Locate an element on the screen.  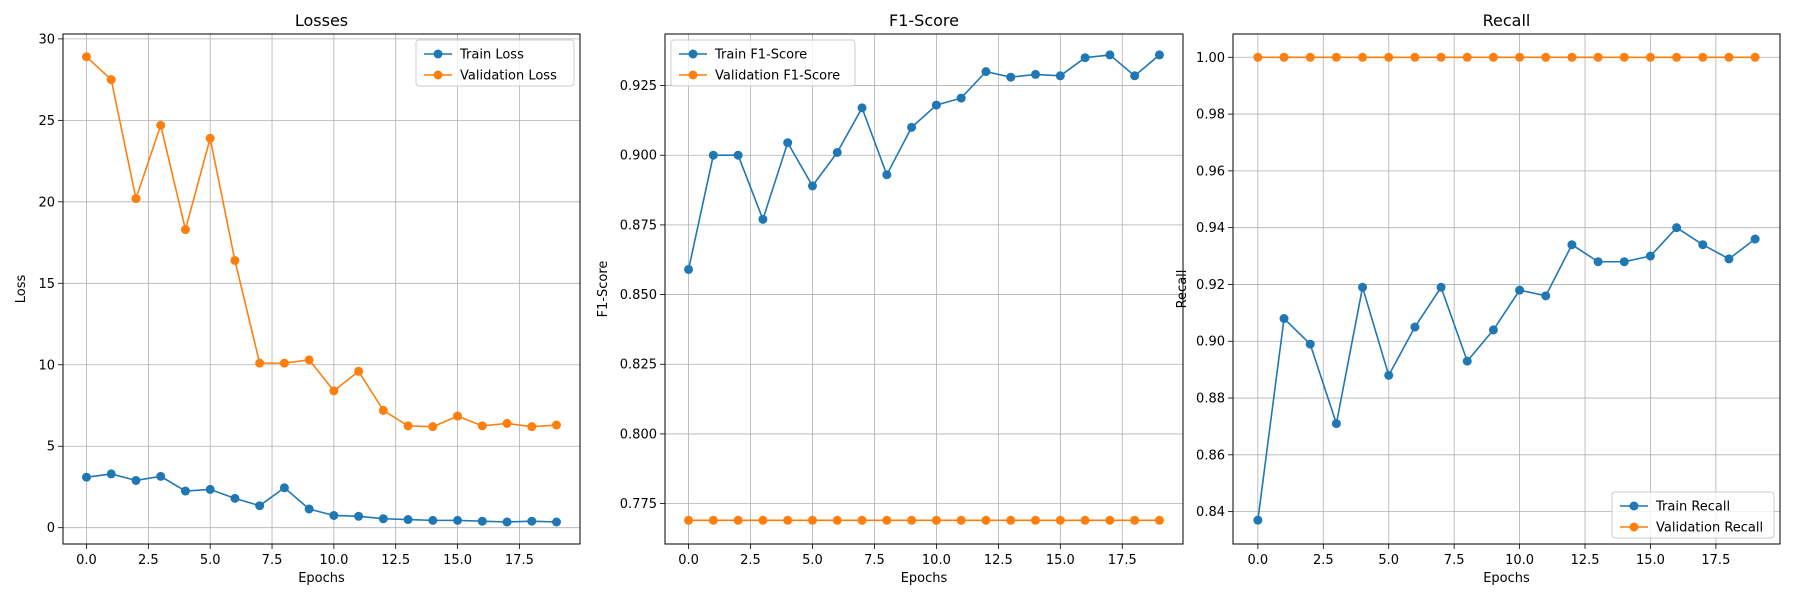
y-tick-label: 15 is located at coordinates (46, 284).